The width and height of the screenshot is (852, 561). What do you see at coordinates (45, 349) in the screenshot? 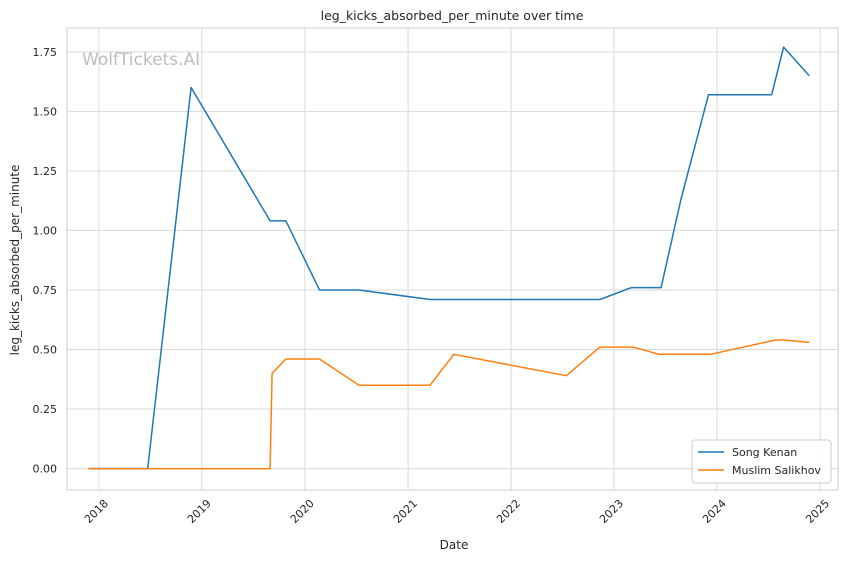
I see `y-tick-label: 0.50` at bounding box center [45, 349].